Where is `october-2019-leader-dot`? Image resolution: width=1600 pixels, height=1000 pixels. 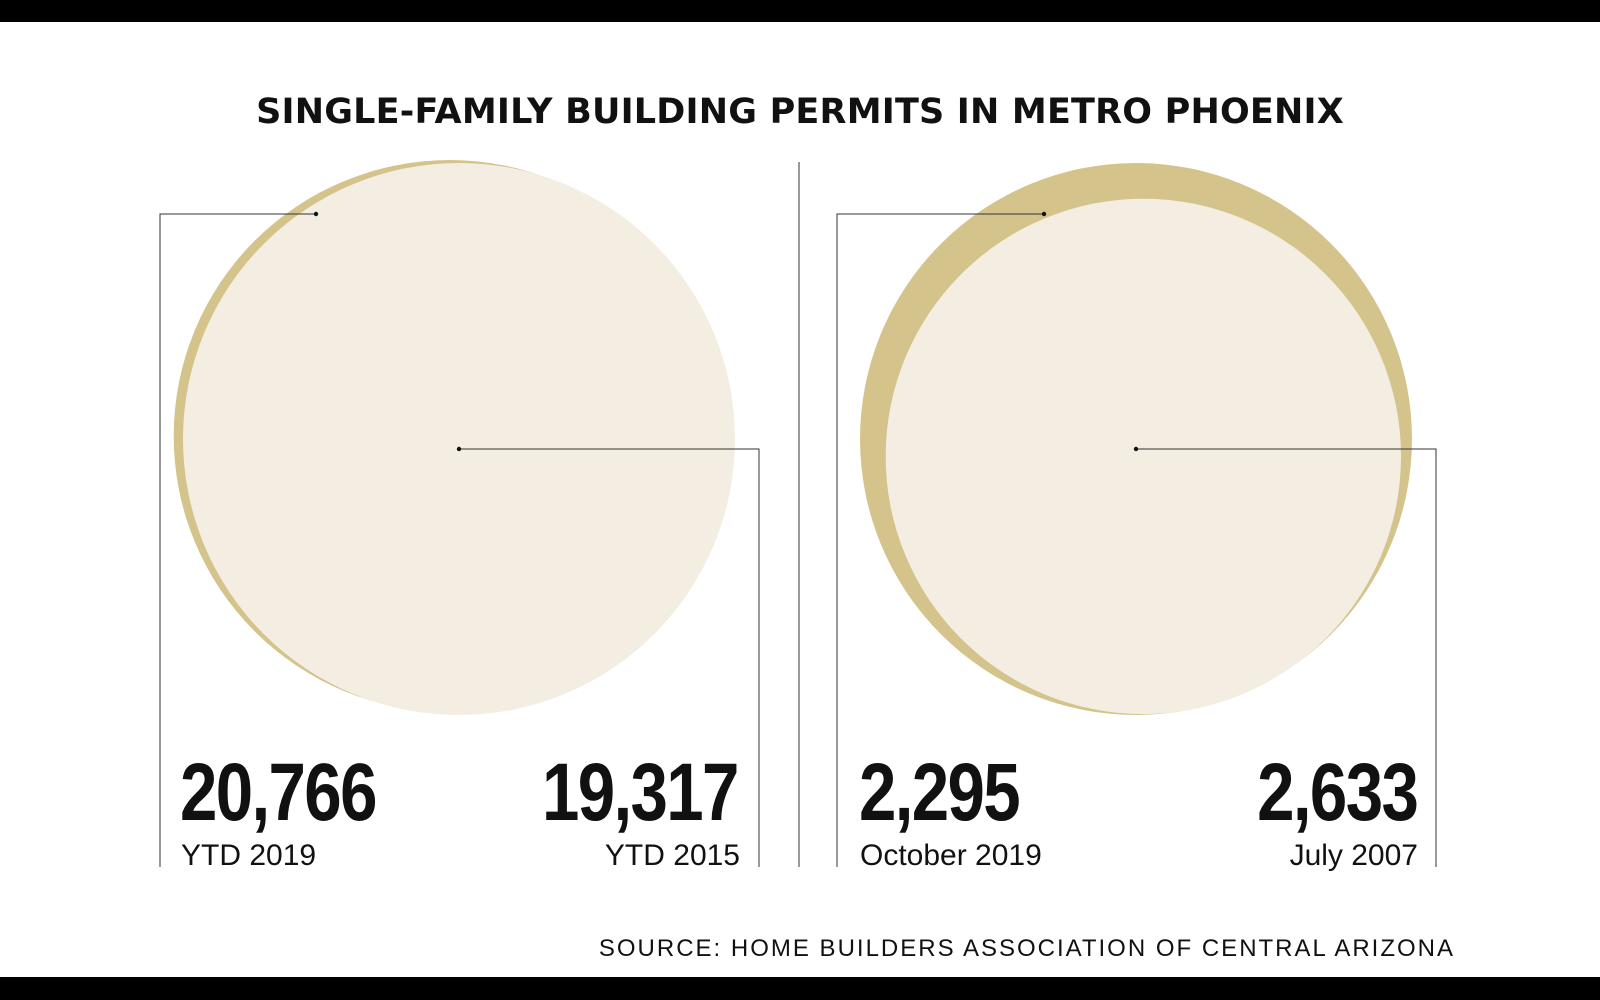 october-2019-leader-dot is located at coordinates (1044, 214).